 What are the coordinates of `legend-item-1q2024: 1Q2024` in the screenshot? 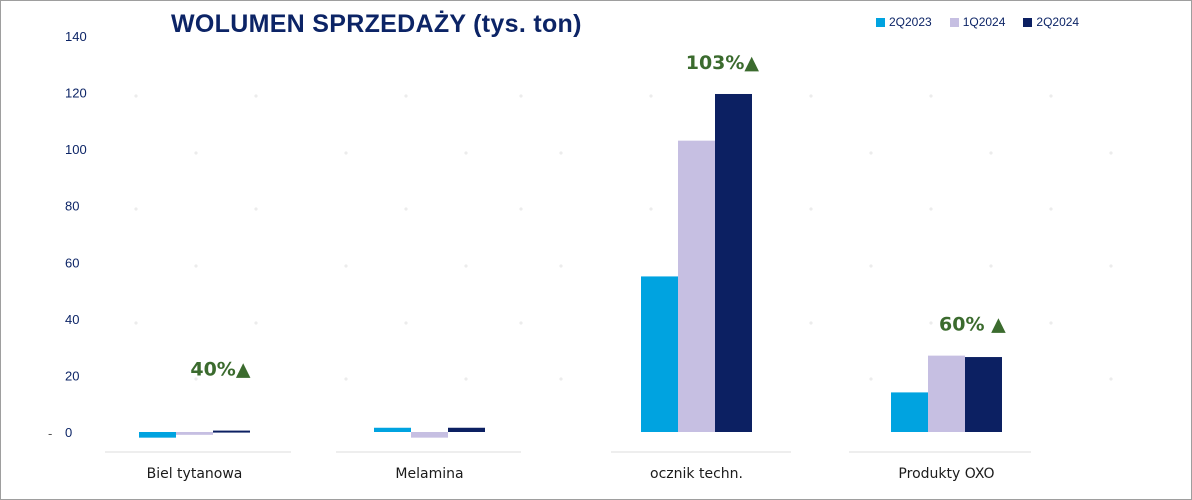 It's located at (977, 22).